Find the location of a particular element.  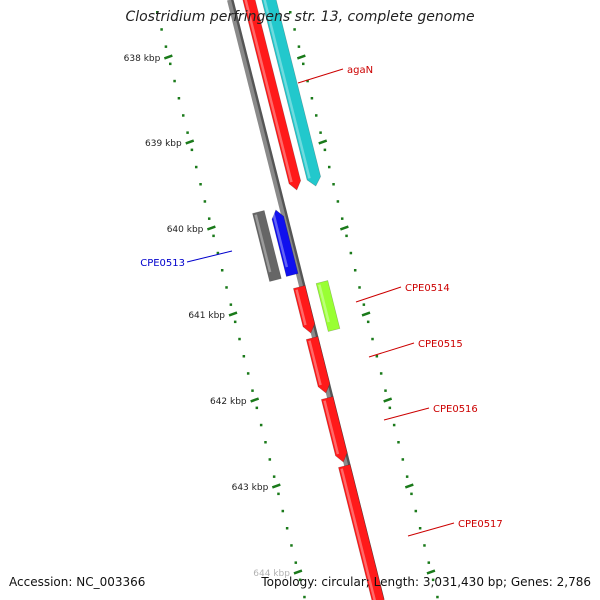

scale-tick-label: 639 kbp is located at coordinates (163, 144).